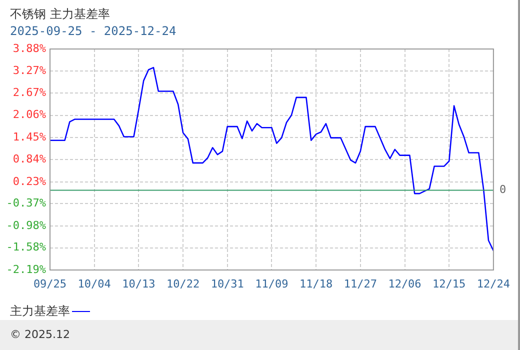  What do you see at coordinates (360, 283) in the screenshot?
I see `x-tick-label: 11/27` at bounding box center [360, 283].